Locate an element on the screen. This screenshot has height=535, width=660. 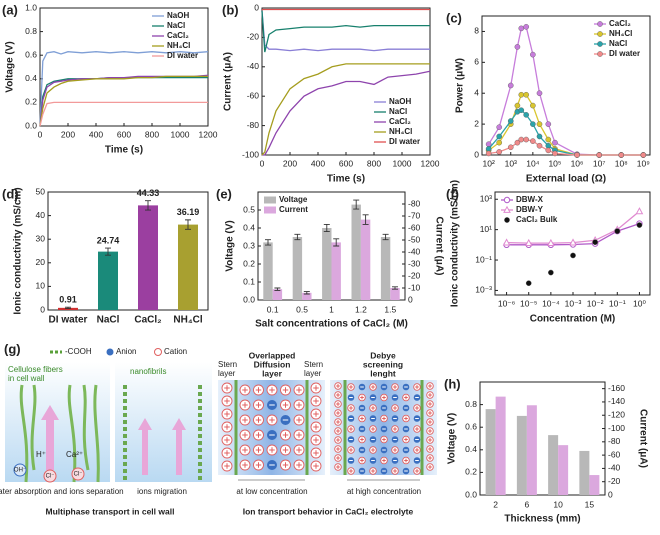
label: Diffusion is located at coordinates (272, 364).